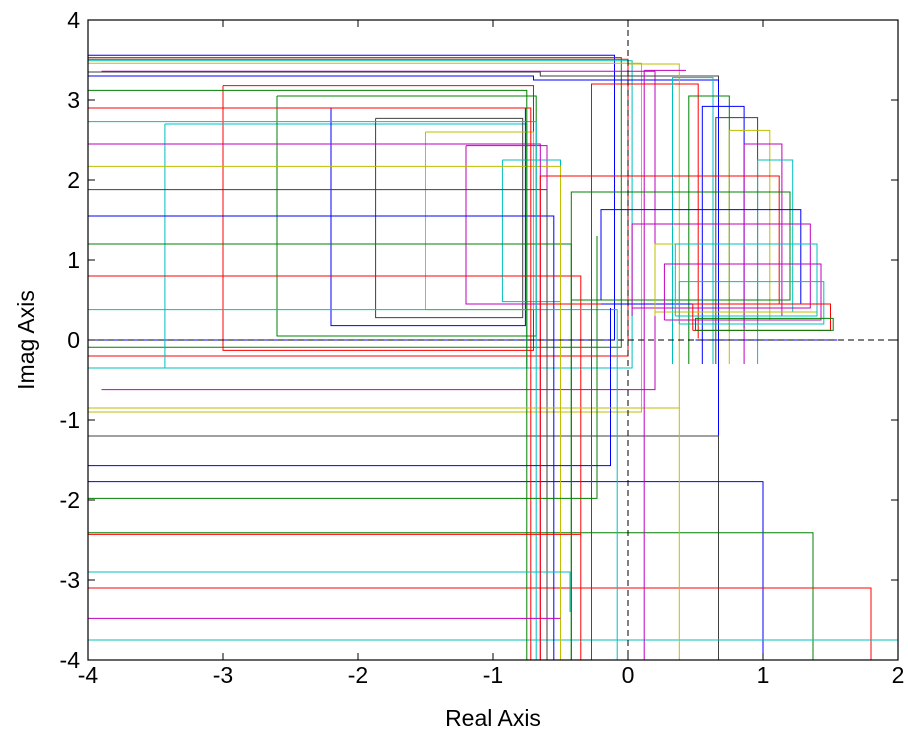  What do you see at coordinates (70, 580) in the screenshot?
I see `y-tick-label: -3` at bounding box center [70, 580].